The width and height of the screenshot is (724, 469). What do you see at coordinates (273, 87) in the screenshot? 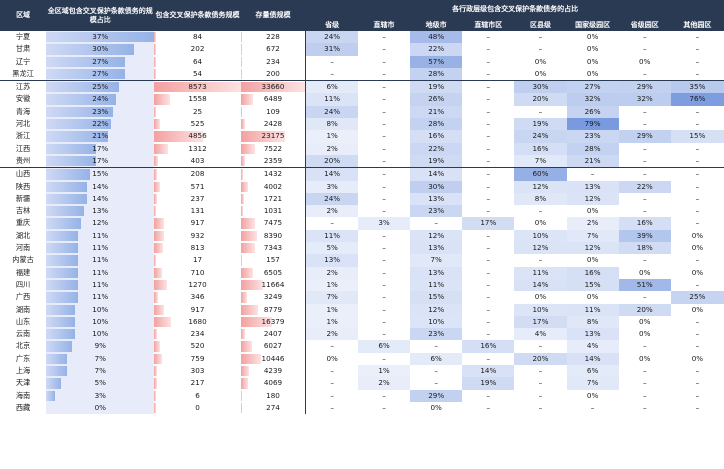
I see `row-debt-total: 33660` at bounding box center [273, 87].